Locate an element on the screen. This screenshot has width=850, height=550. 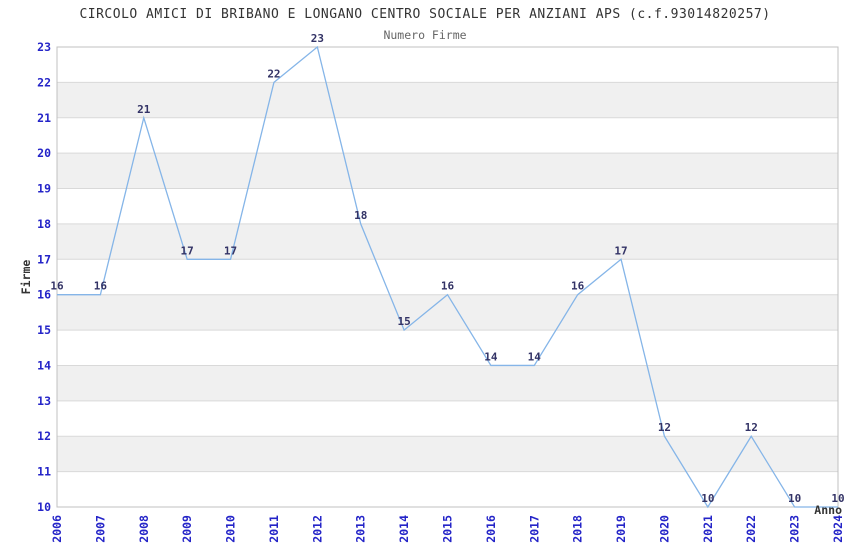
x-tick-label: 2016 is located at coordinates (491, 529).